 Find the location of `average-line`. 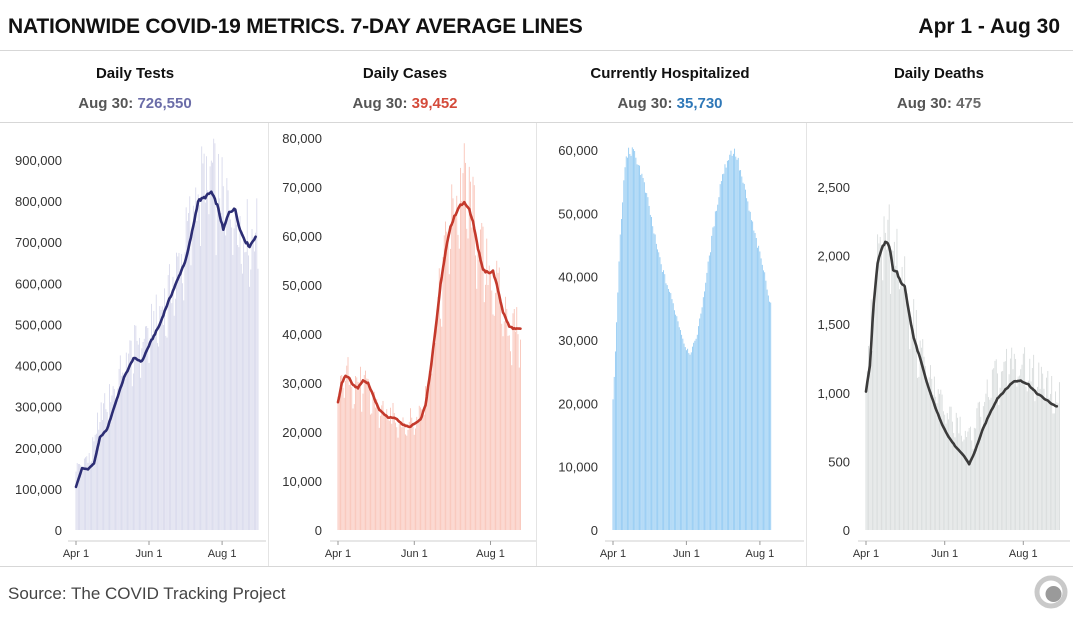

average-line is located at coordinates (429, 314).